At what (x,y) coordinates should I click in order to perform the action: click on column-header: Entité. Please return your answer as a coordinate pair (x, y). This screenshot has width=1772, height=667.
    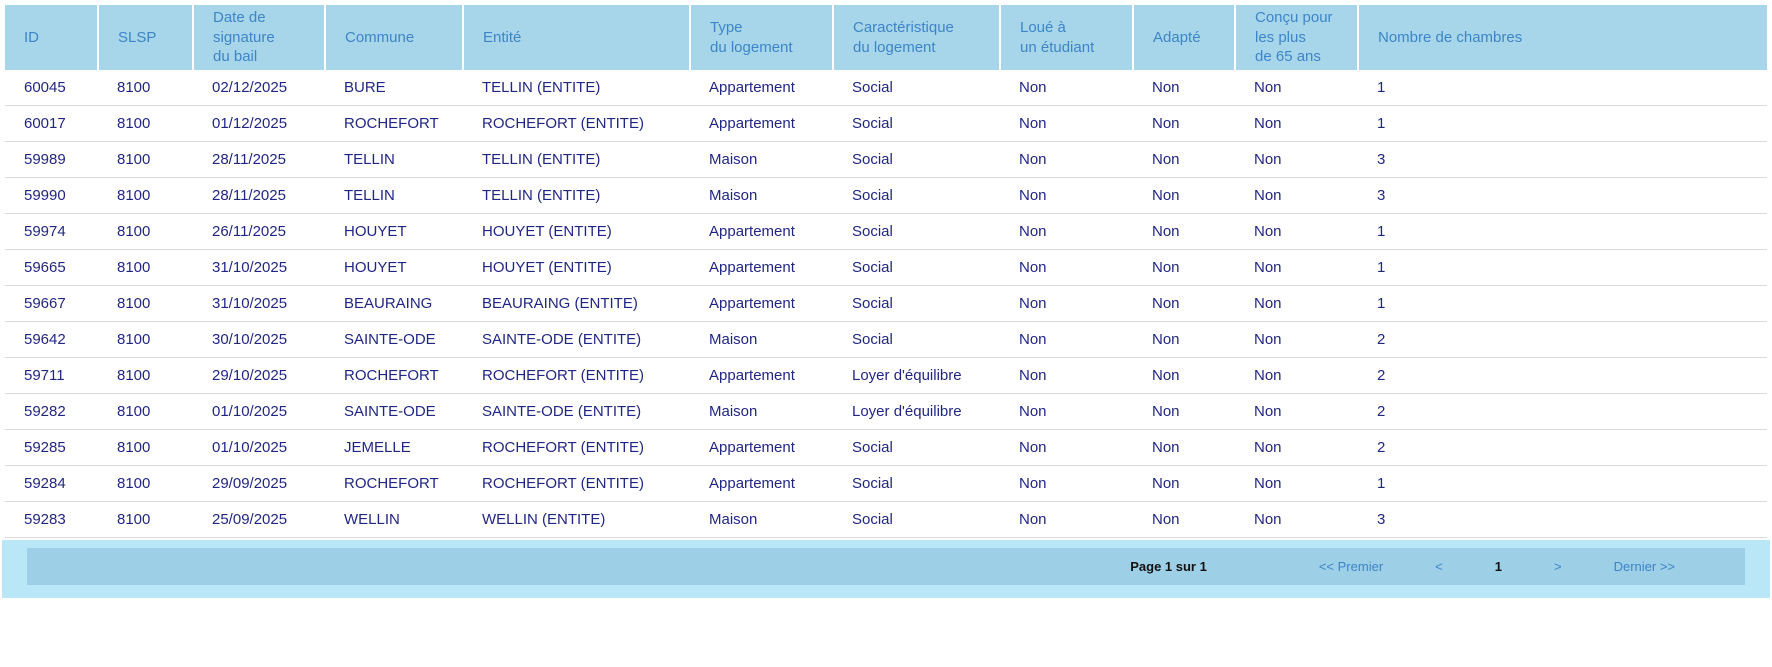
    Looking at the image, I should click on (576, 37).